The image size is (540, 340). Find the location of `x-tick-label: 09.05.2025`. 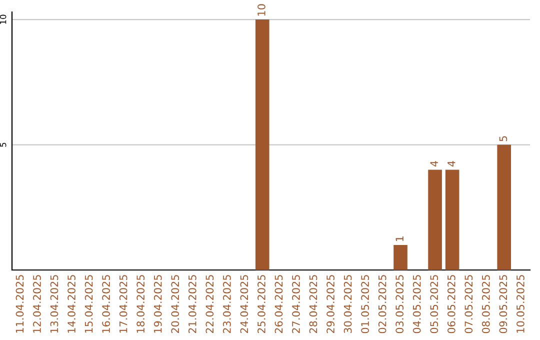

x-tick-label: 09.05.2025 is located at coordinates (503, 304).